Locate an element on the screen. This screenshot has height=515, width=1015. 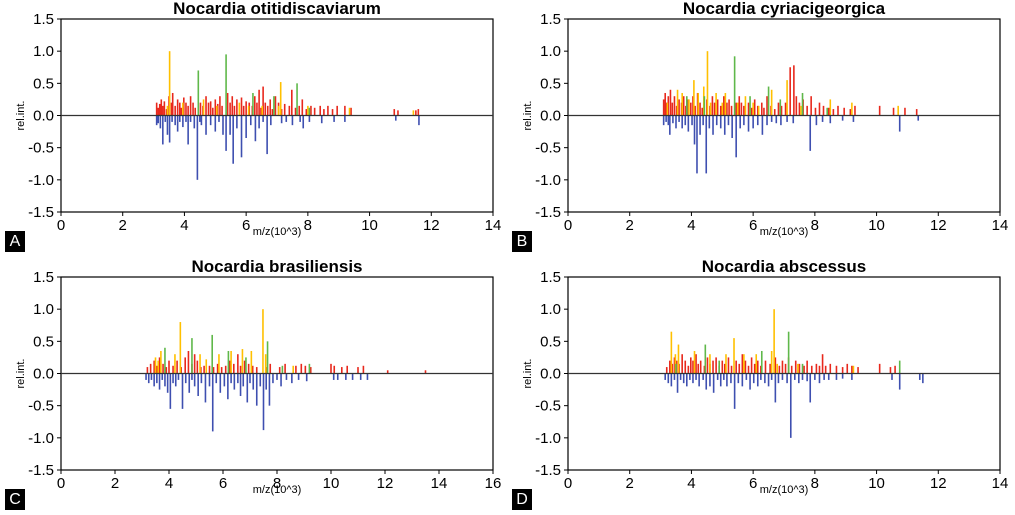
panel-letter: C is located at coordinates (15, 499).